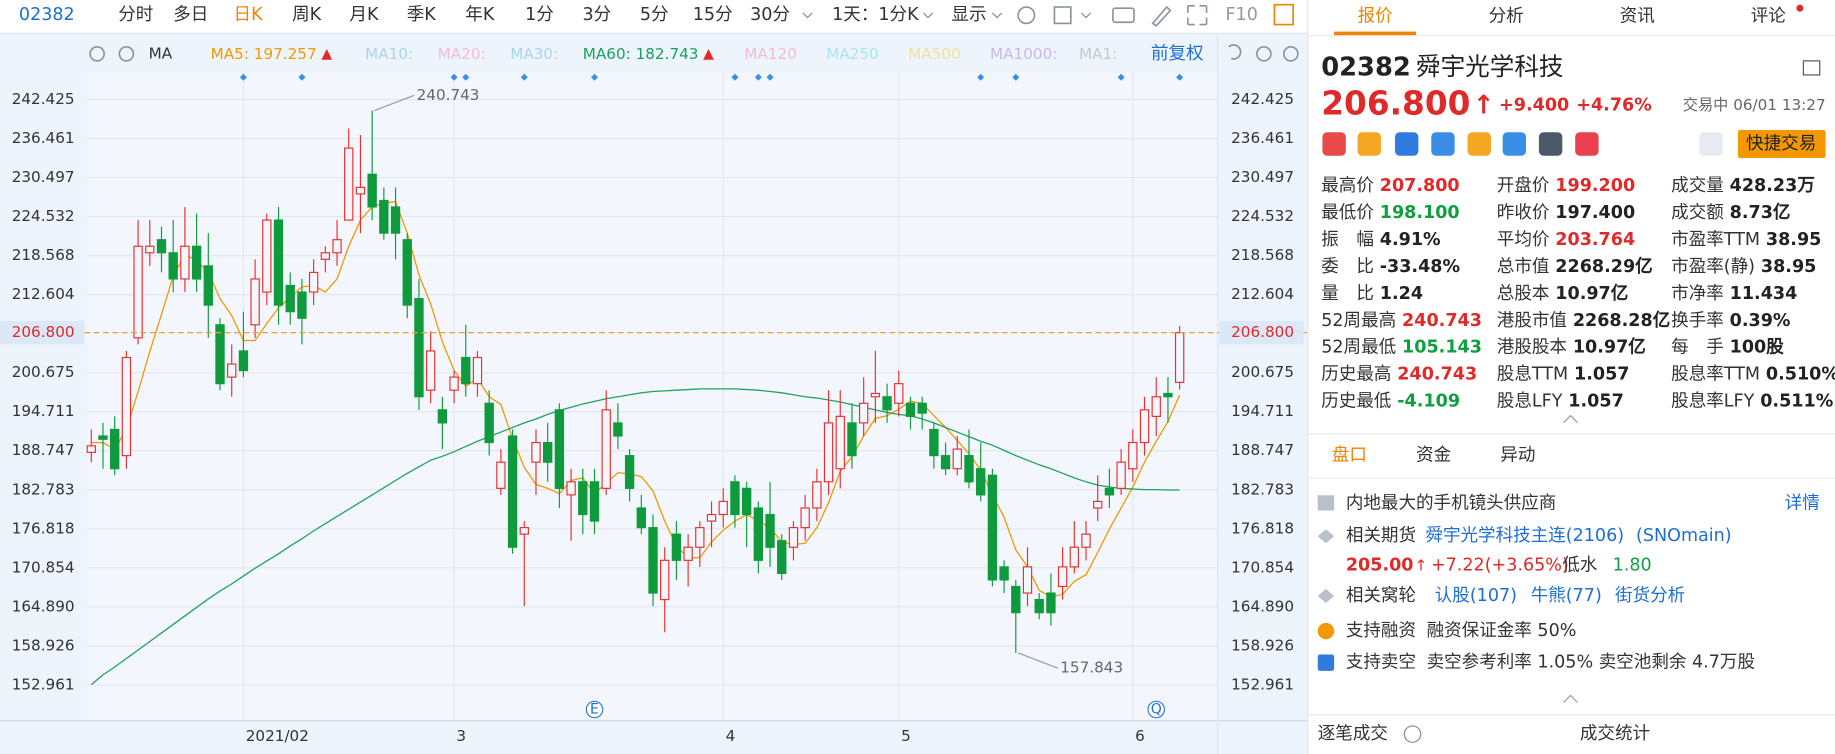  I want to click on camera-icon, so click(1123, 15).